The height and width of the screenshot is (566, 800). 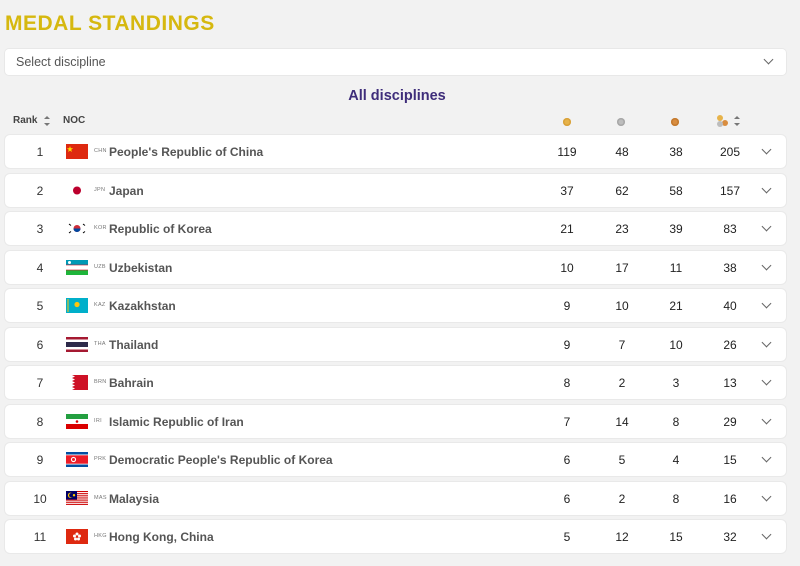 I want to click on uzbekistan-flag-icon, so click(x=77, y=267).